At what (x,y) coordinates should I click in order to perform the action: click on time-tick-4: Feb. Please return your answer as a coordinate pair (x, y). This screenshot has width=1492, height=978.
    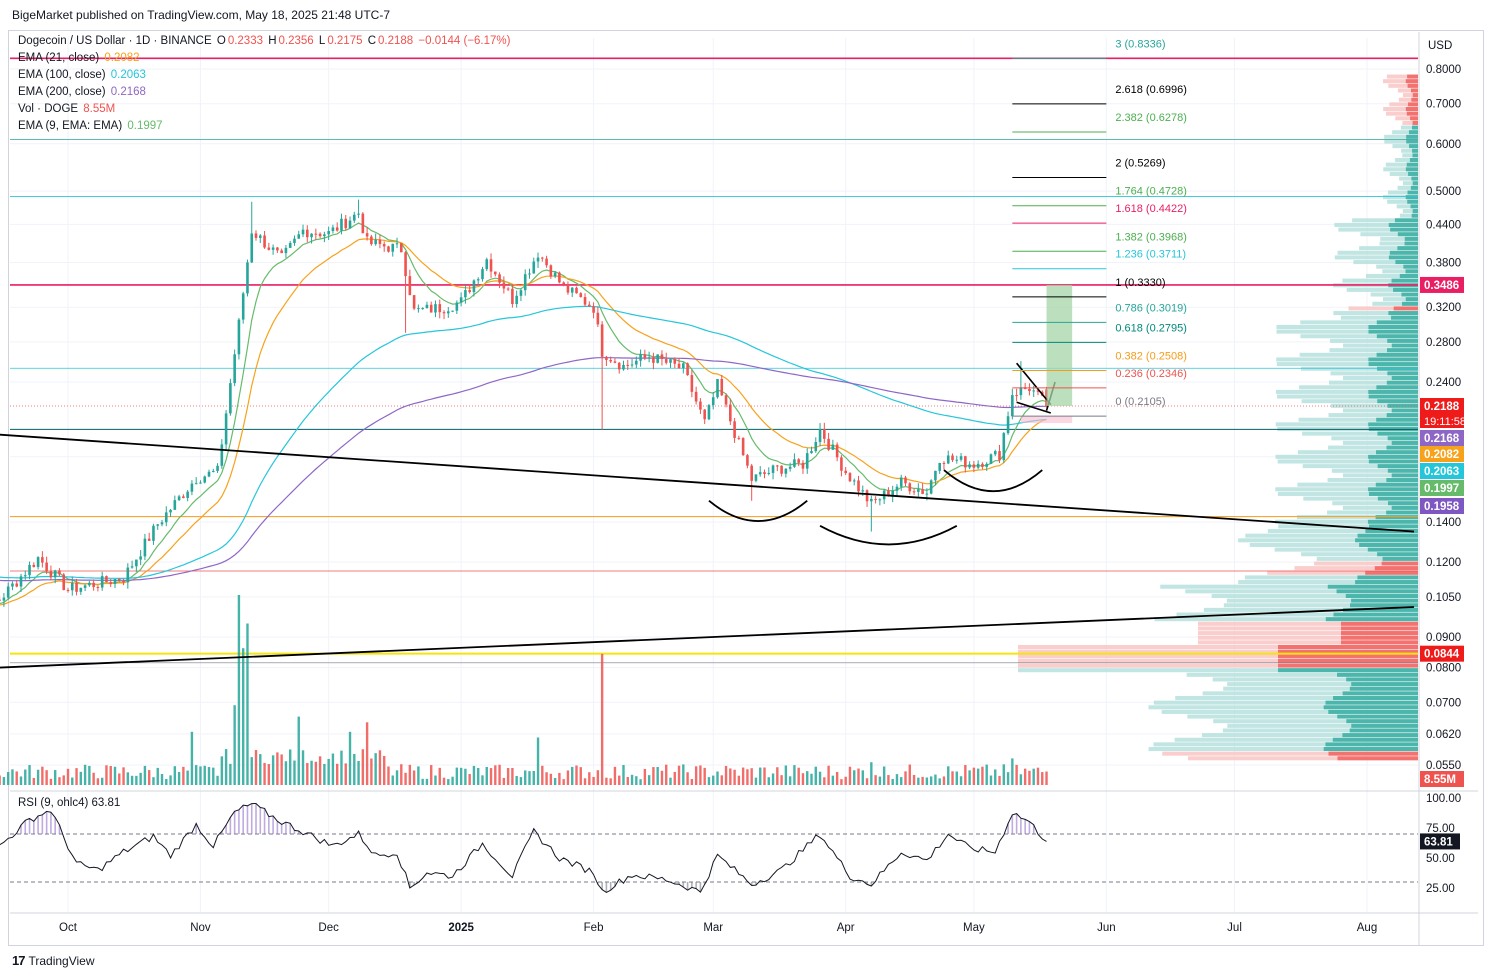
    Looking at the image, I should click on (594, 928).